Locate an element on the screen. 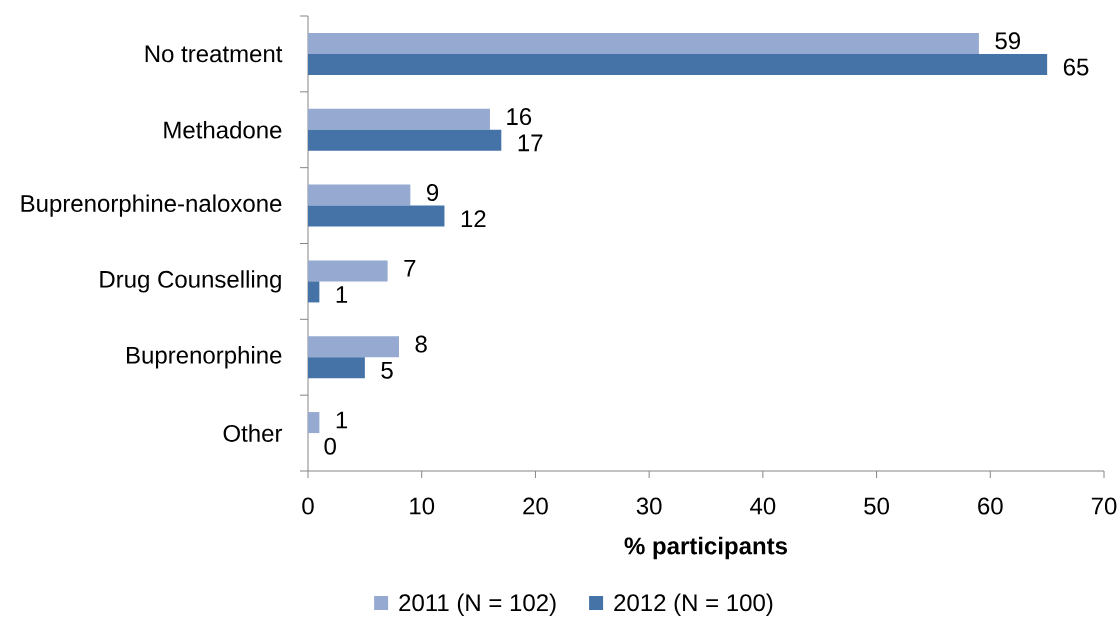 Image resolution: width=1120 pixels, height=629 pixels. y-tick-label: Other is located at coordinates (253, 433).